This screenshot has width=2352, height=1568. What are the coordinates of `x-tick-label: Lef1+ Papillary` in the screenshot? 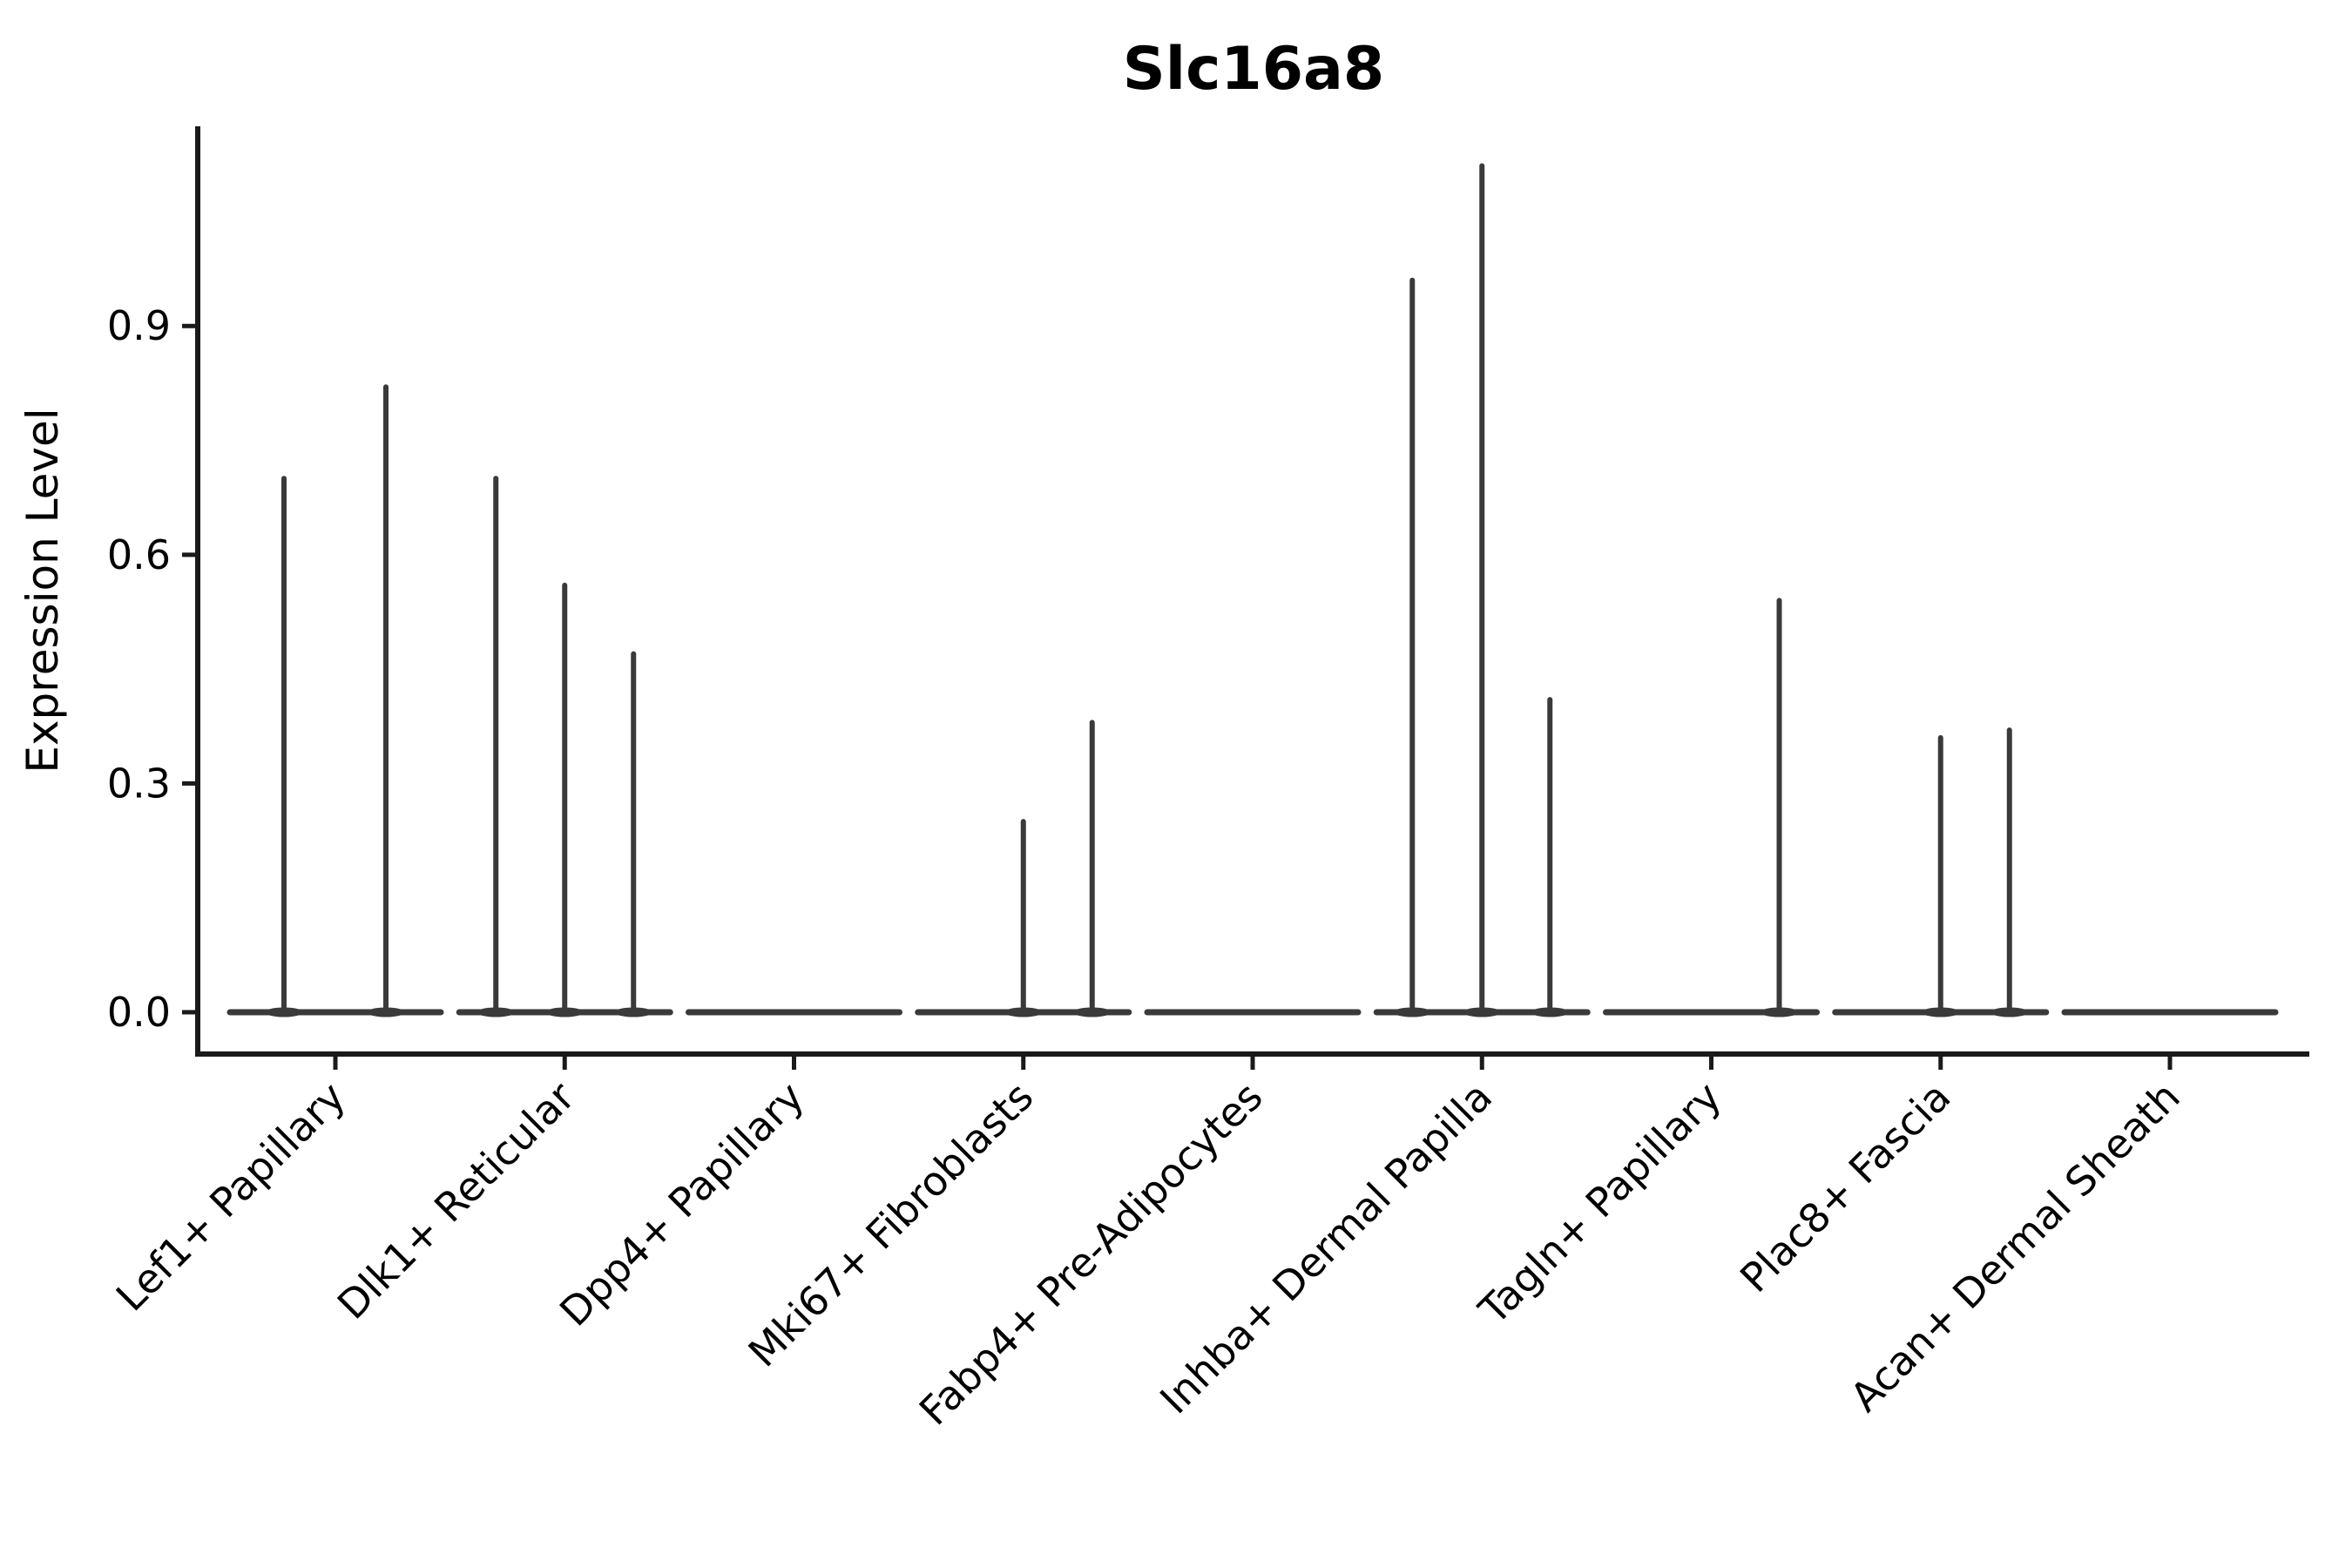 It's located at (231, 1197).